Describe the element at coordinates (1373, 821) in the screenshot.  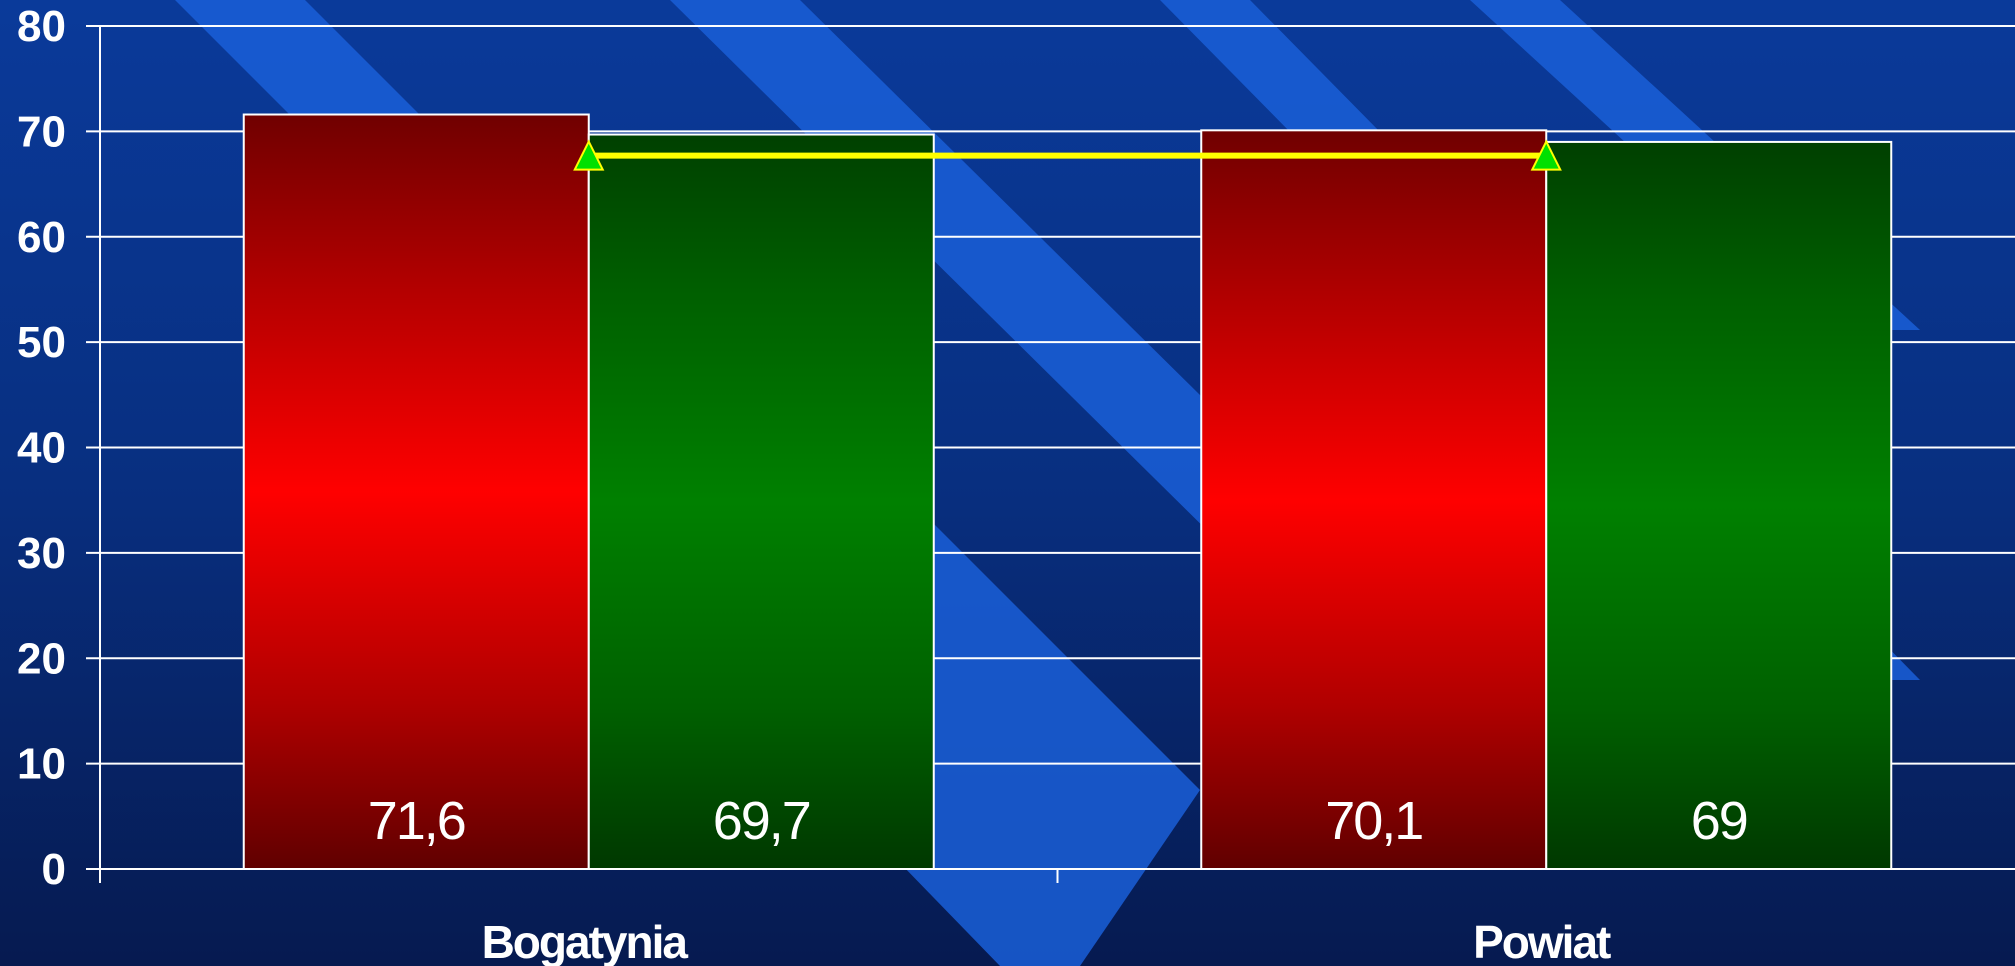
I see `value-label: 70,1` at that location.